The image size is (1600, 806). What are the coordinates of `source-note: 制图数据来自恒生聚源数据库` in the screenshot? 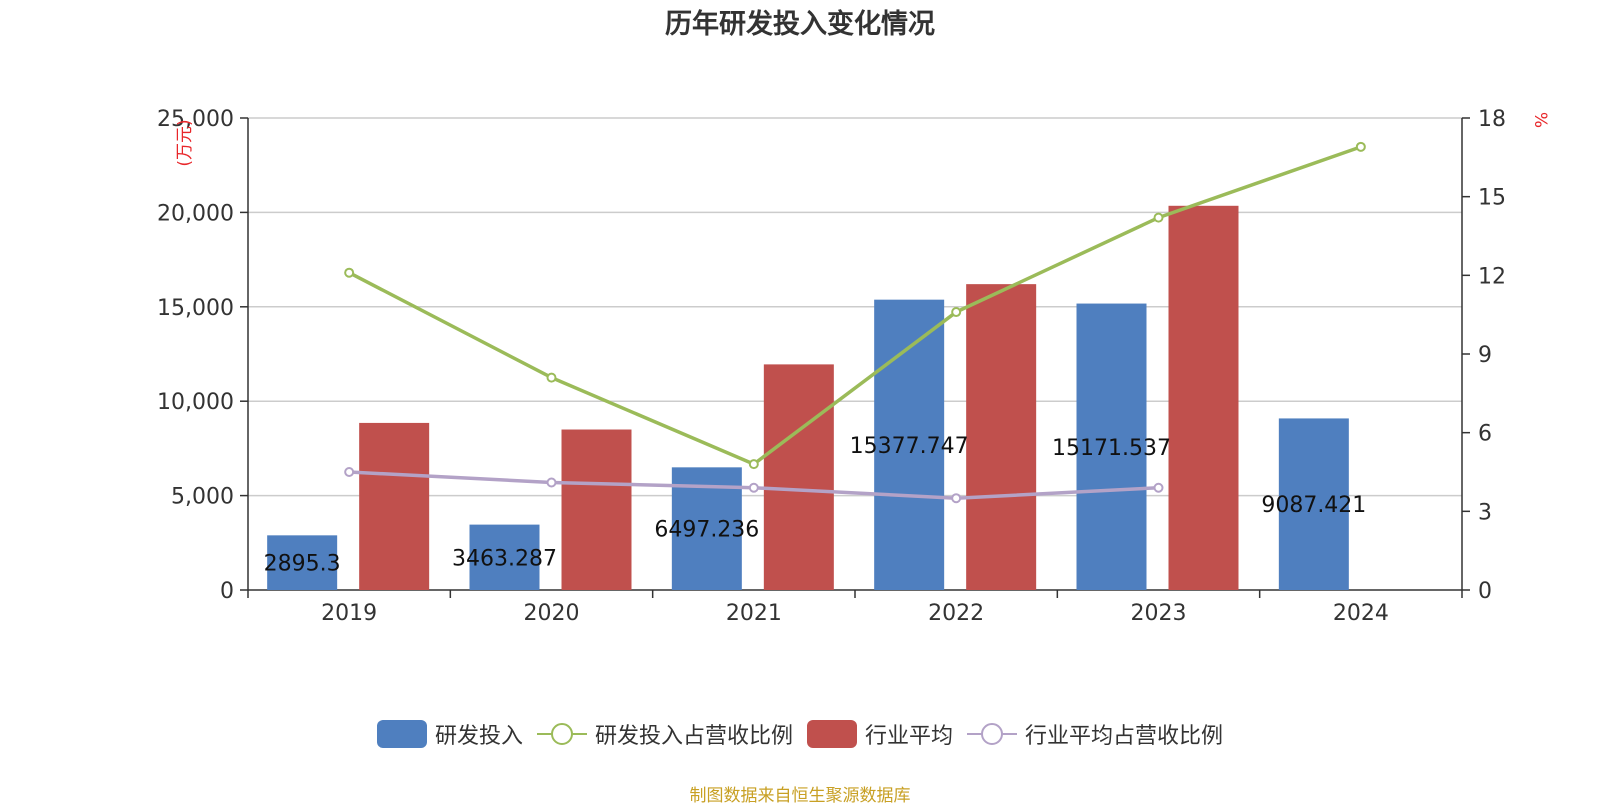 It's located at (800, 796).